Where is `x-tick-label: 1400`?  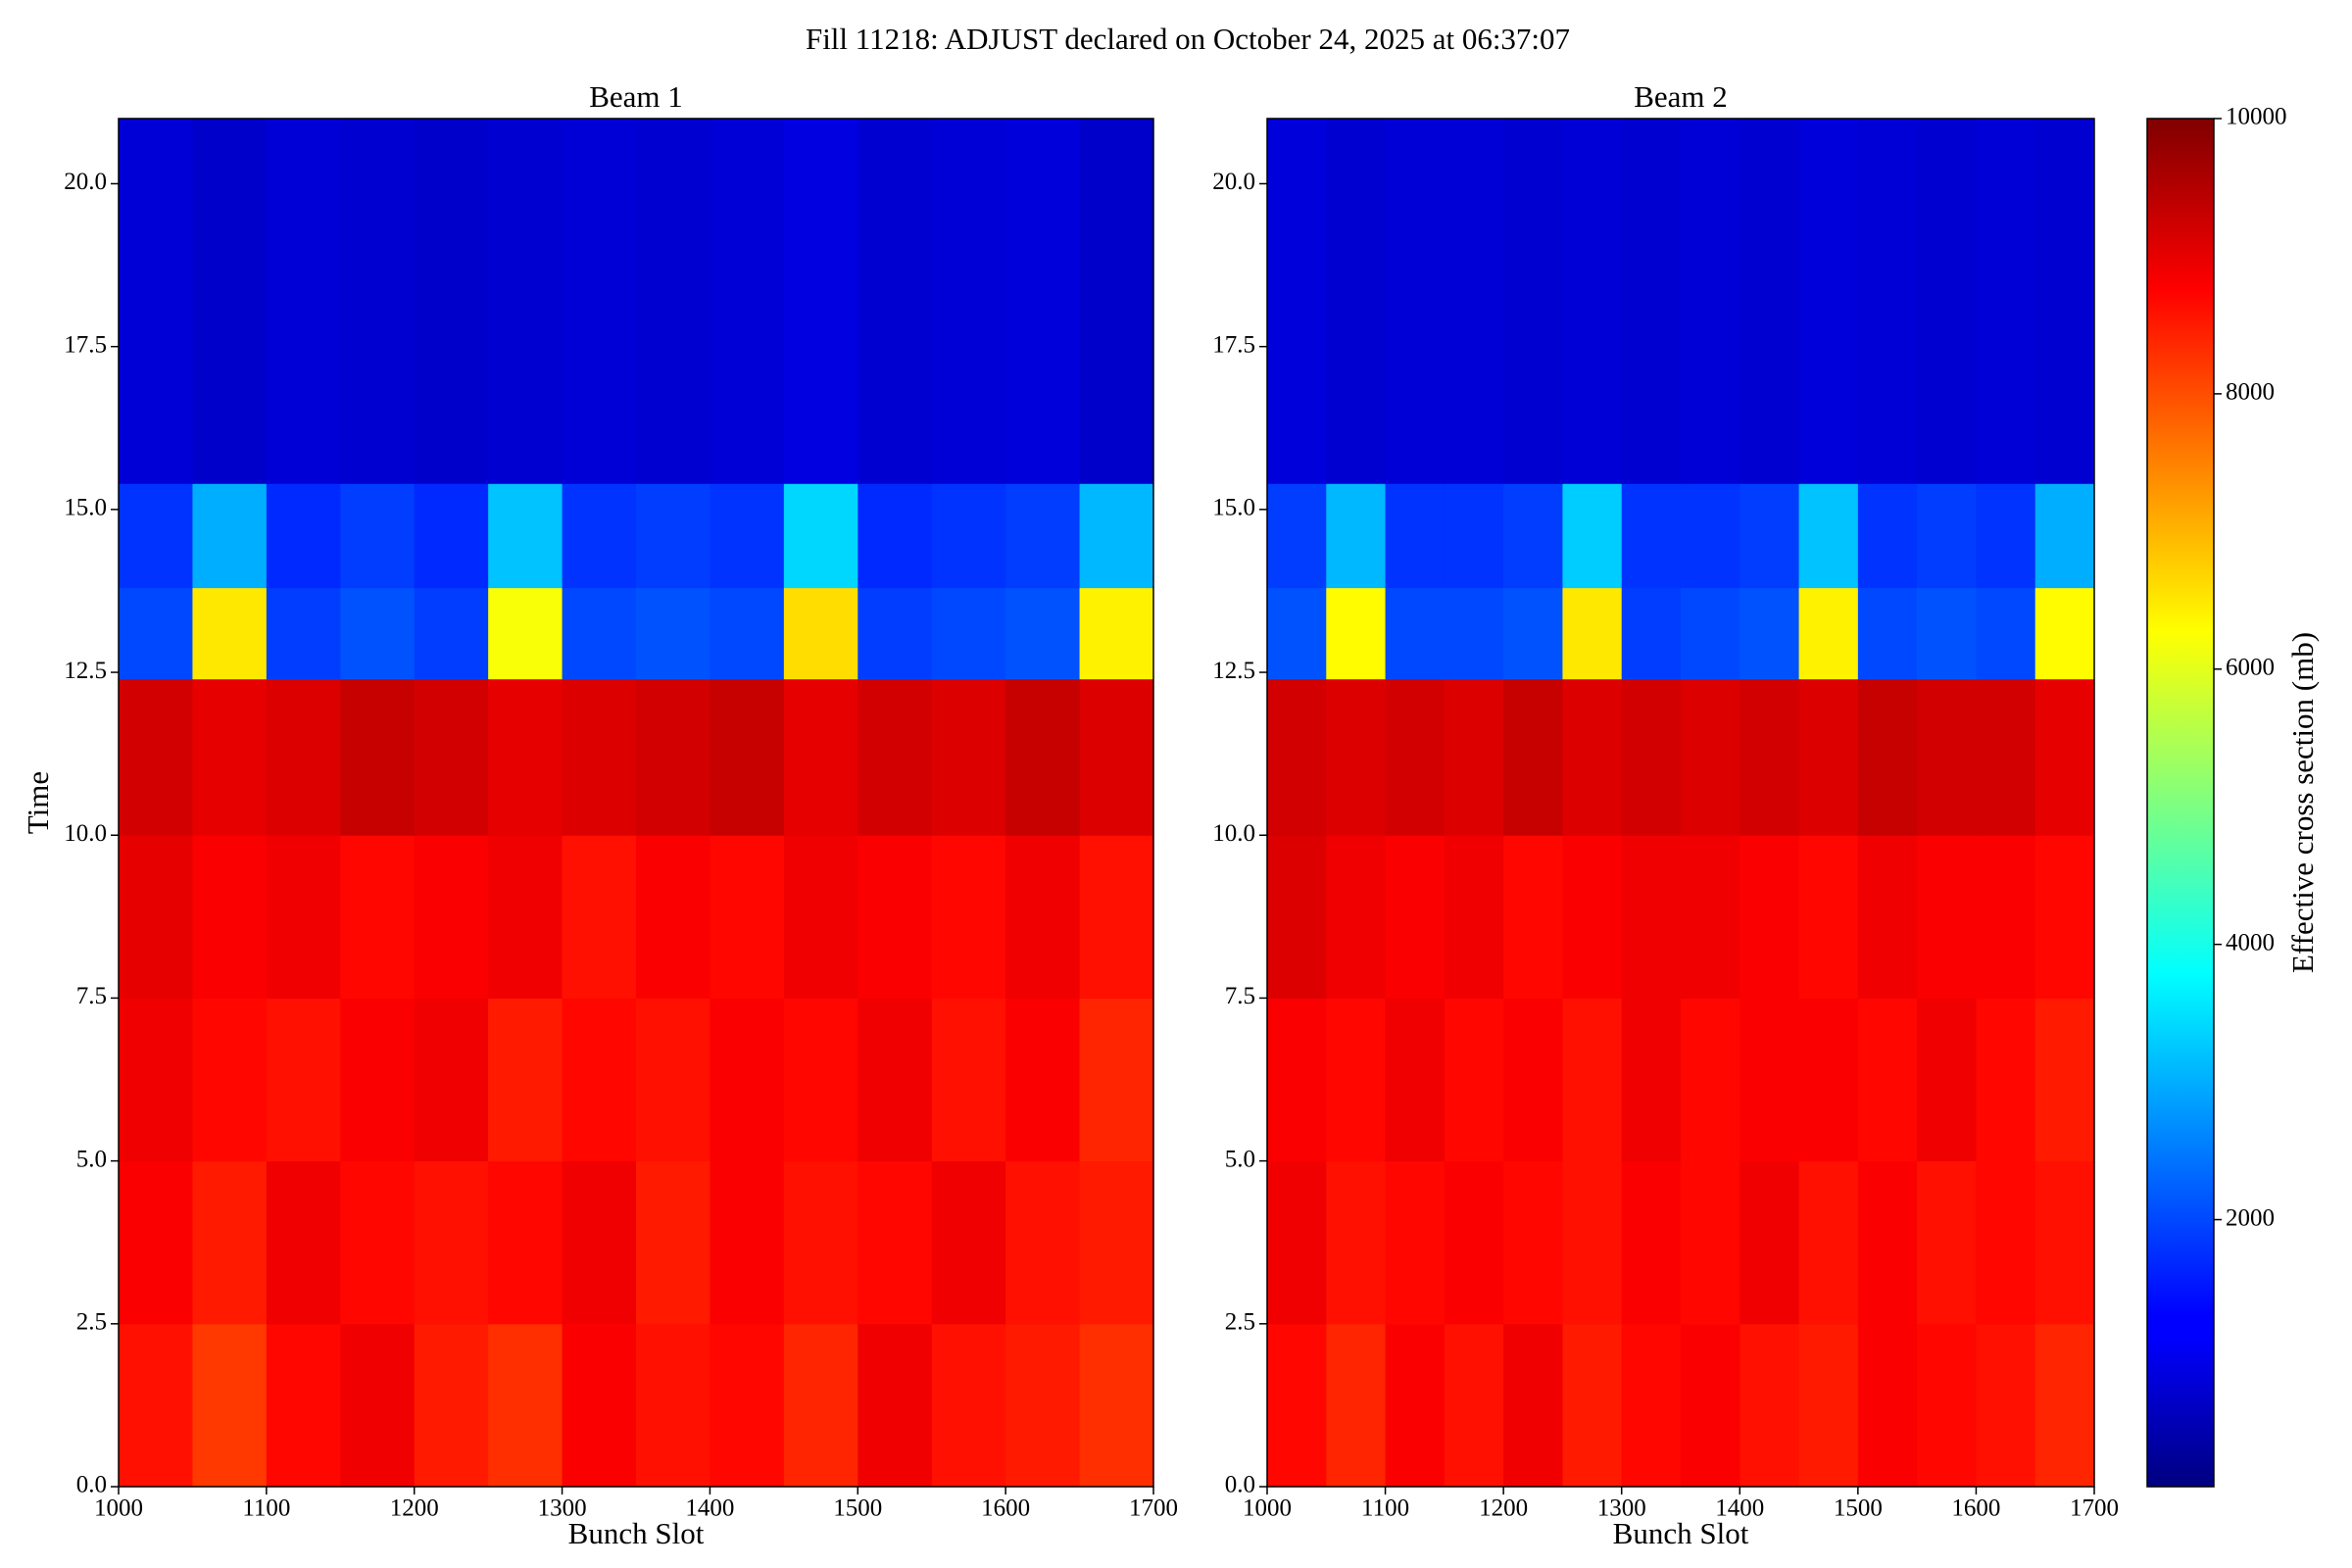
x-tick-label: 1400 is located at coordinates (1739, 1508).